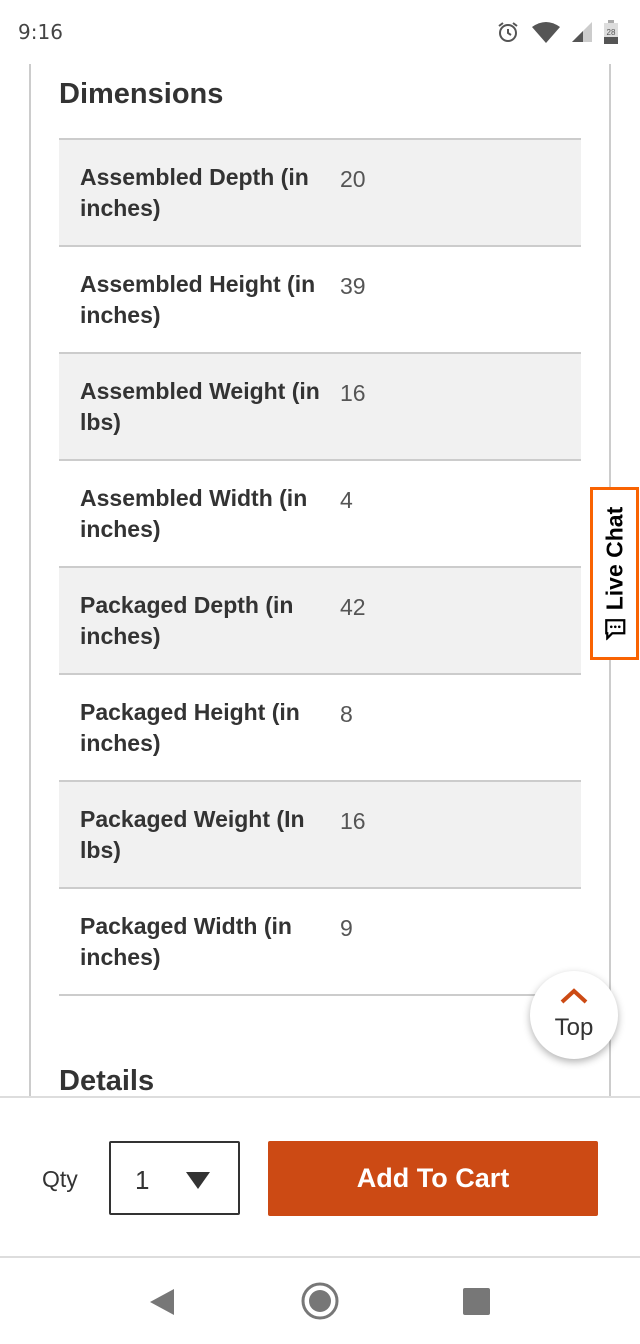 The width and height of the screenshot is (640, 1344). I want to click on row-label: Packaged Weight (In lbs), so click(192, 834).